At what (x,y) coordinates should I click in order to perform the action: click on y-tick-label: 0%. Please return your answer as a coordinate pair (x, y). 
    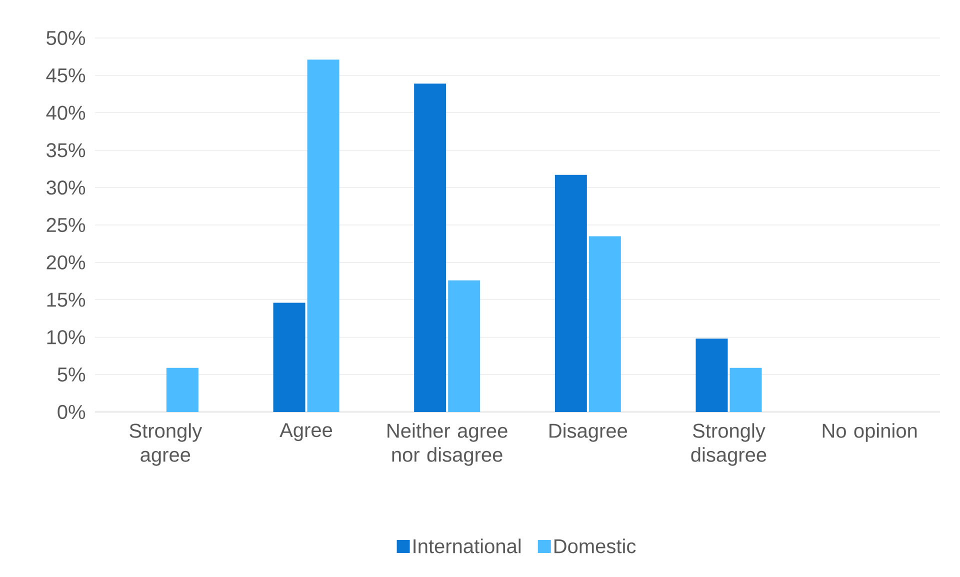
    Looking at the image, I should click on (72, 412).